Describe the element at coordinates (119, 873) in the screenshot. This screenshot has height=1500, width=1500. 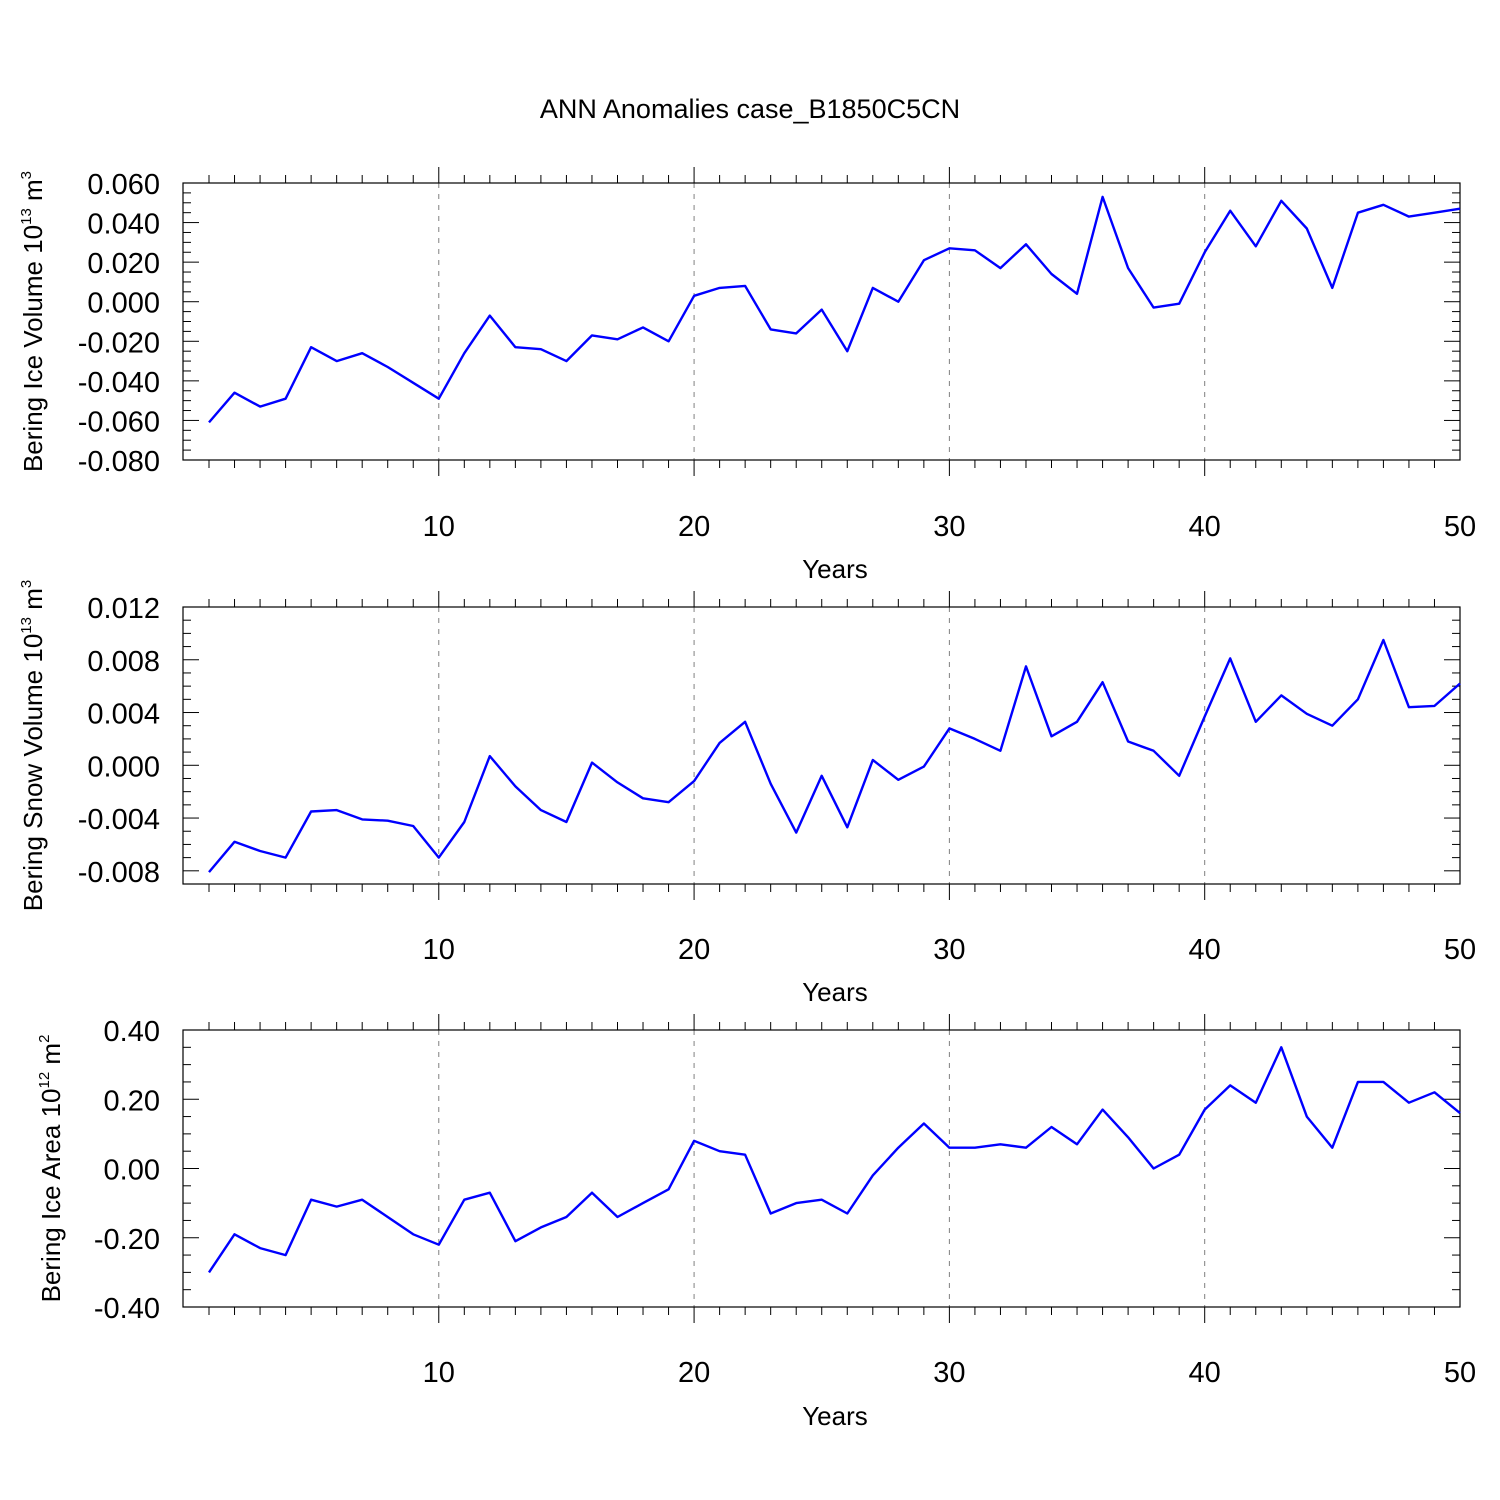
I see `y-tick-label: -0.008` at that location.